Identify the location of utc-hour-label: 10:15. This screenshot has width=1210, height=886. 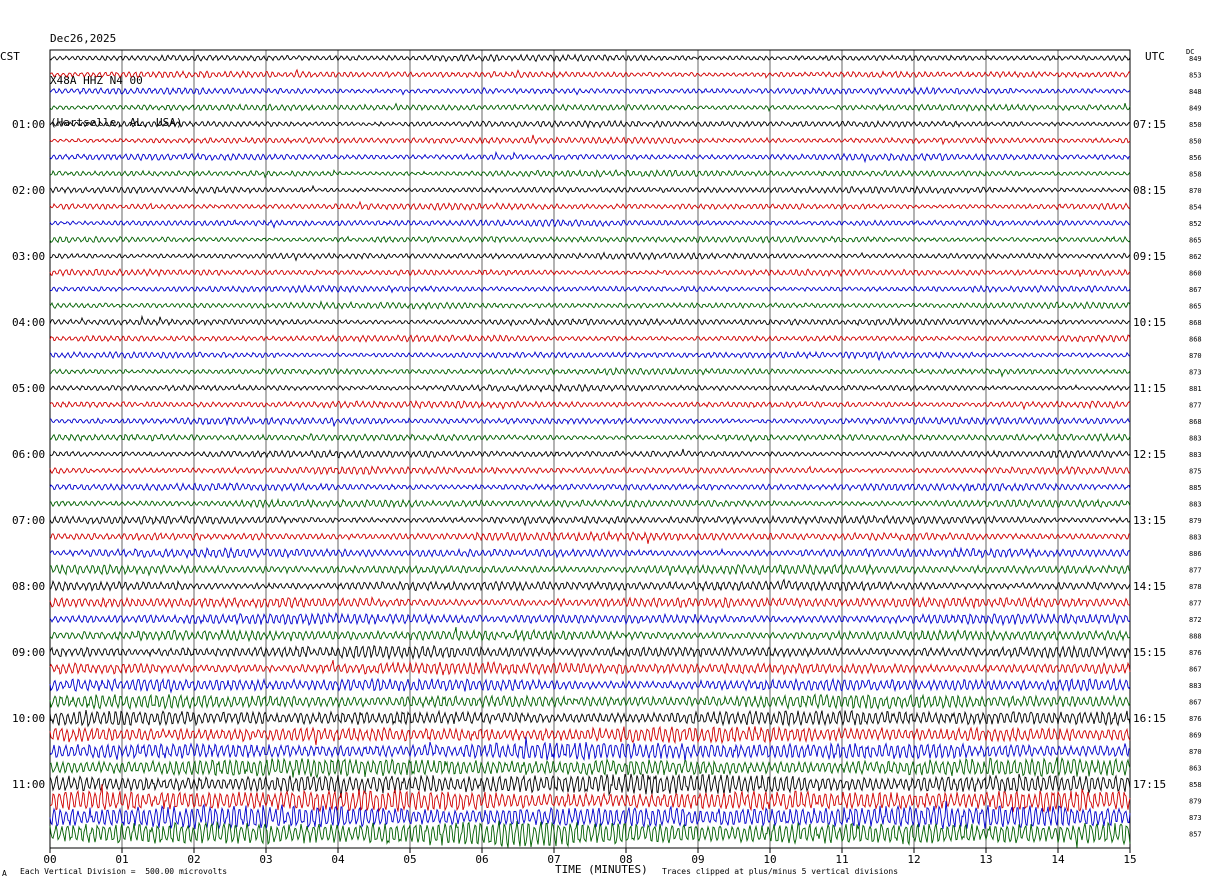
(1149, 322).